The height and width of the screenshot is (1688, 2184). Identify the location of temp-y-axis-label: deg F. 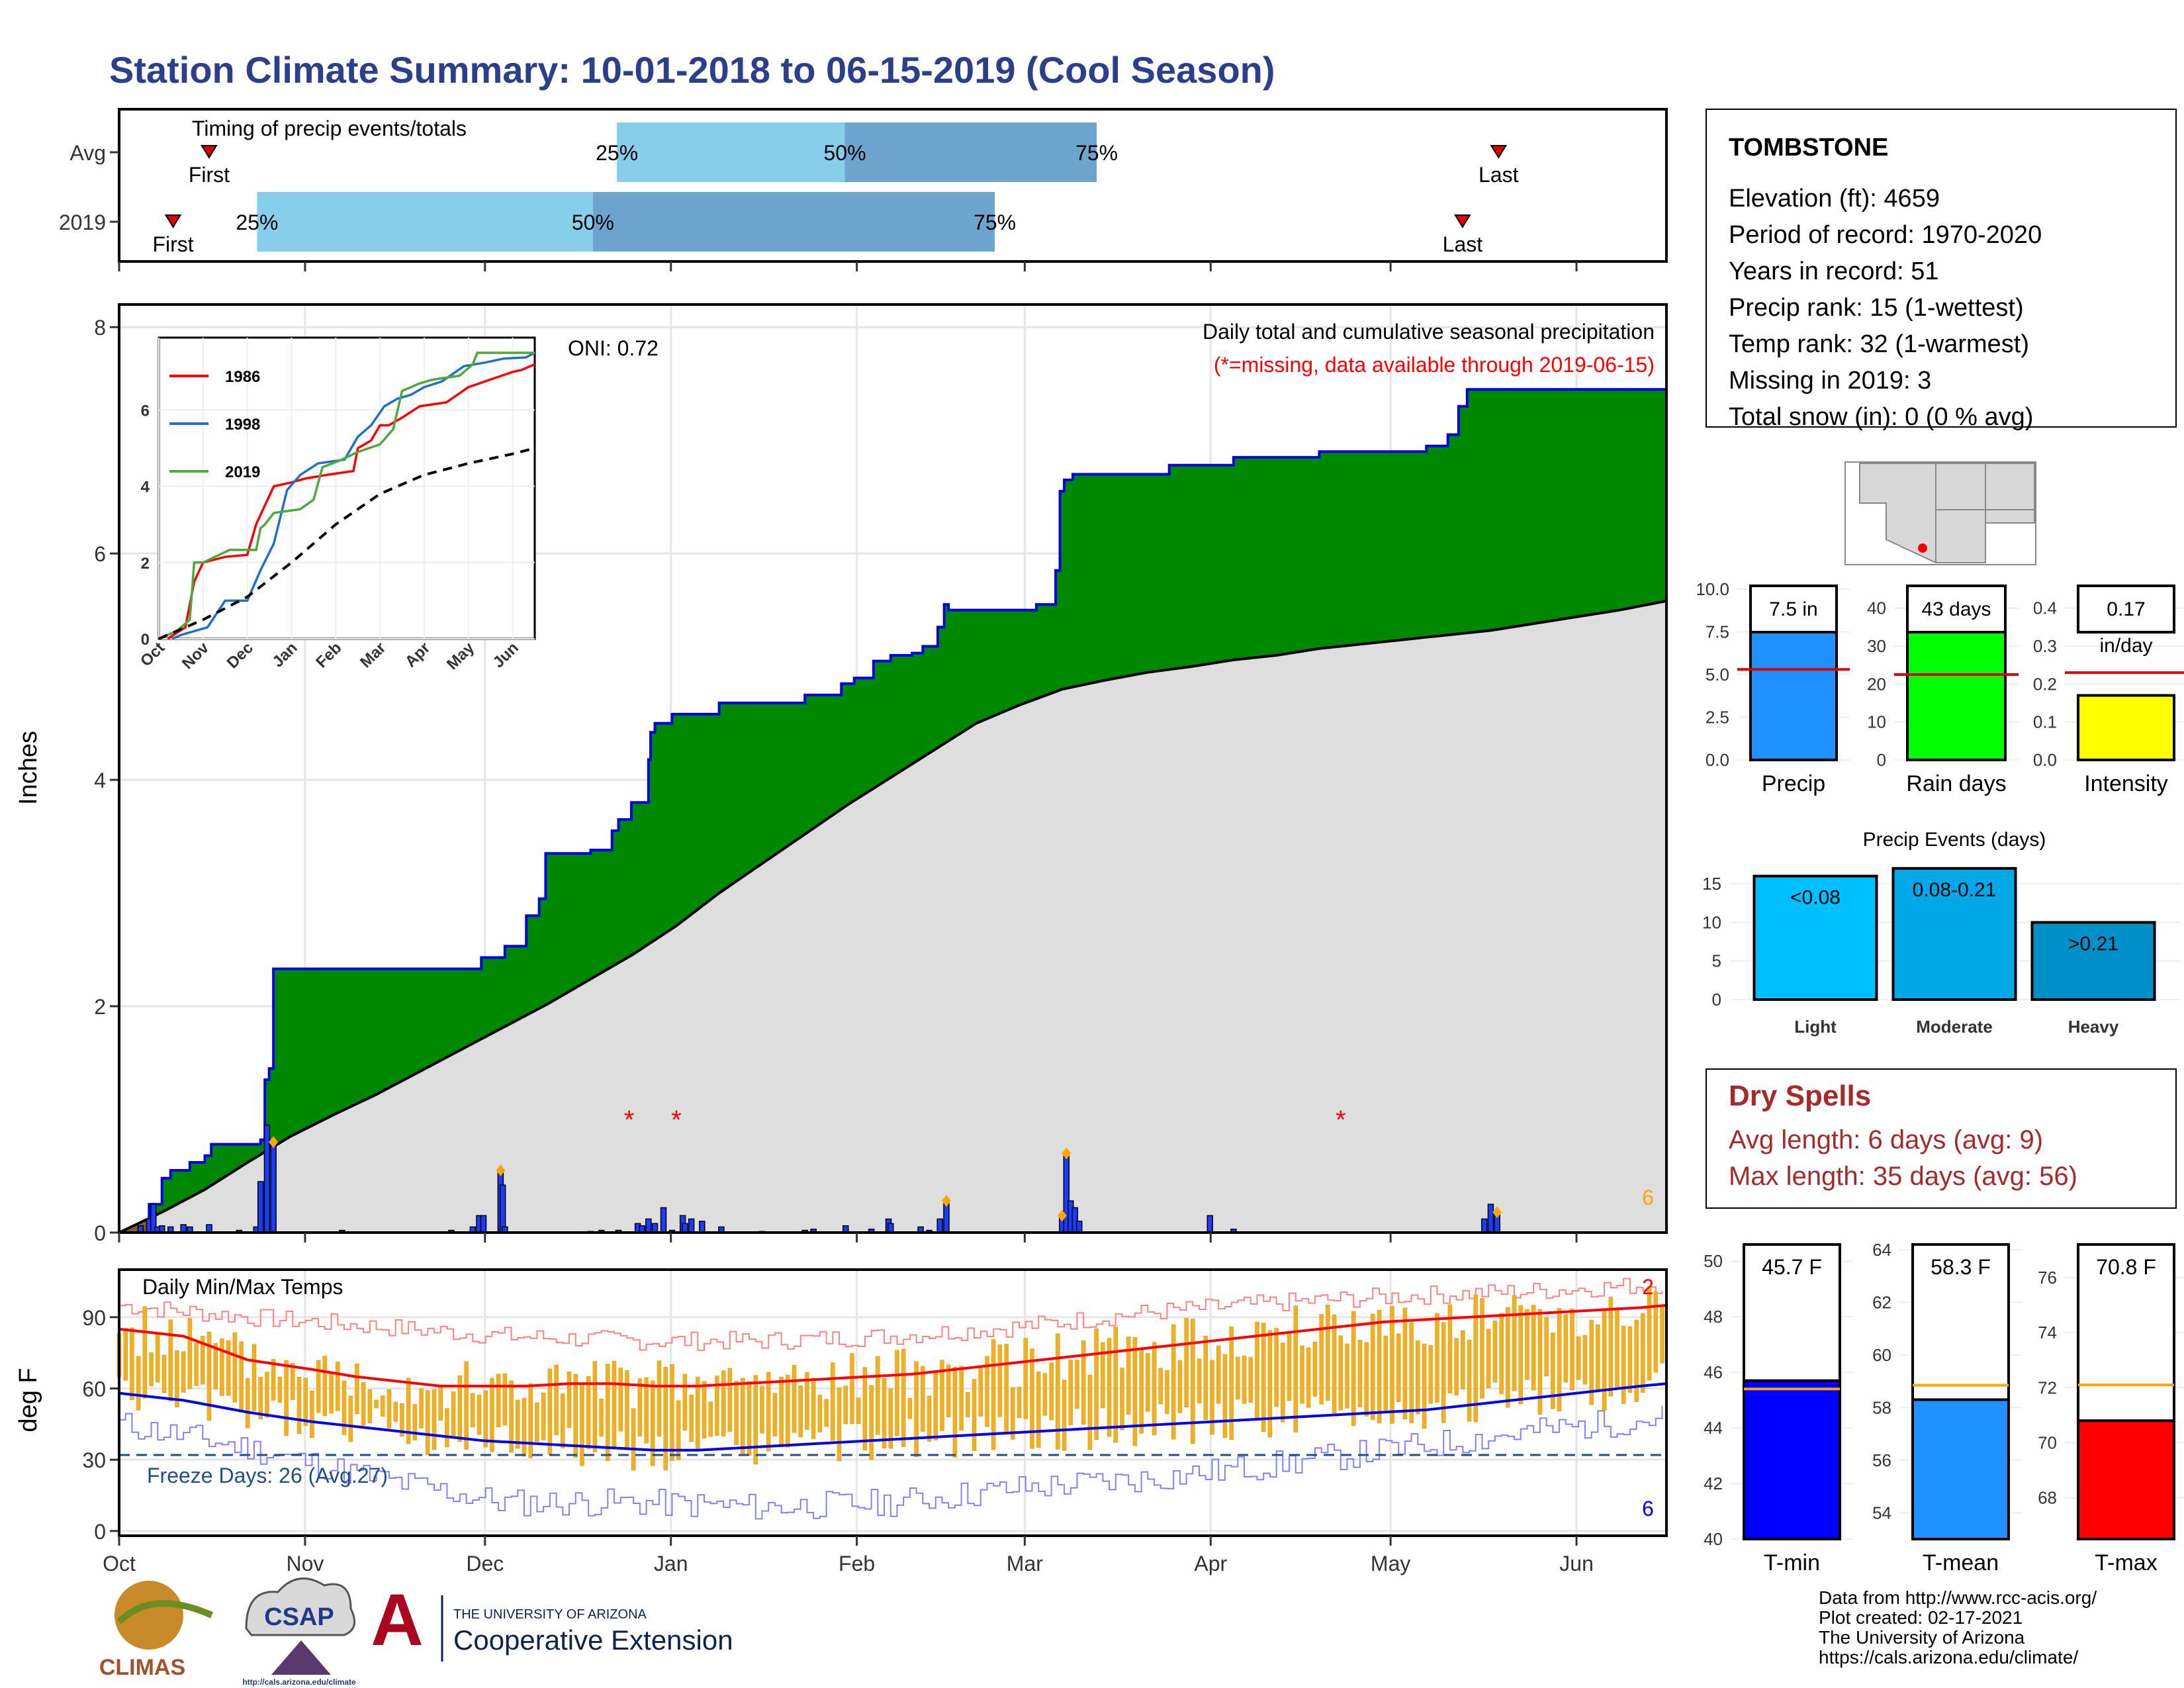
(28, 1400).